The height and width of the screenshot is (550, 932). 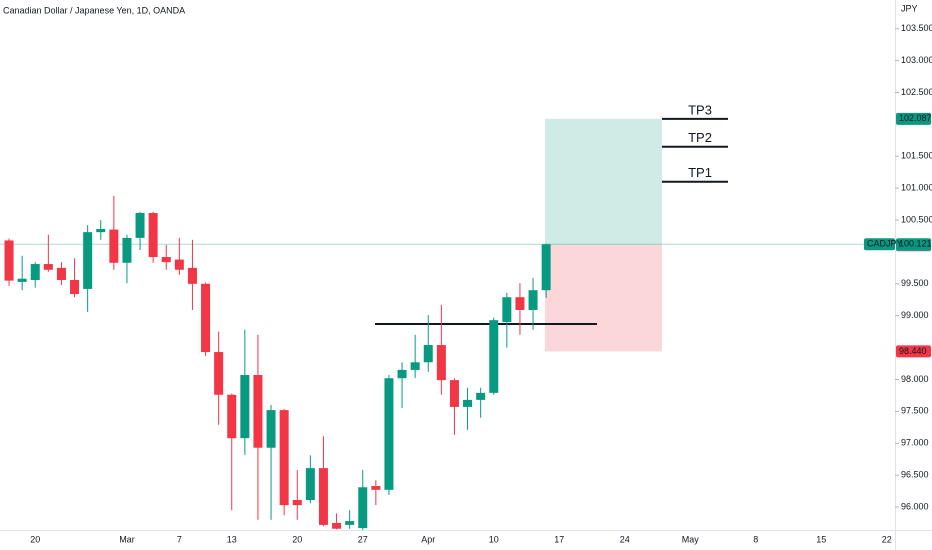 What do you see at coordinates (603, 181) in the screenshot?
I see `target-zone` at bounding box center [603, 181].